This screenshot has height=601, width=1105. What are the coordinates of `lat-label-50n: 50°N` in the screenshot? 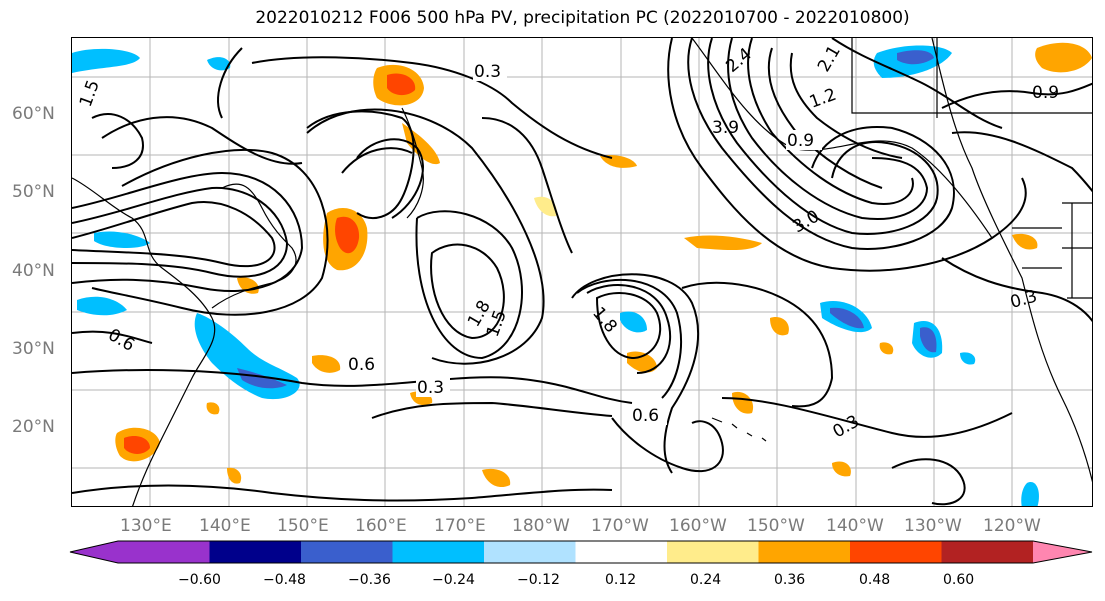 It's located at (33, 192).